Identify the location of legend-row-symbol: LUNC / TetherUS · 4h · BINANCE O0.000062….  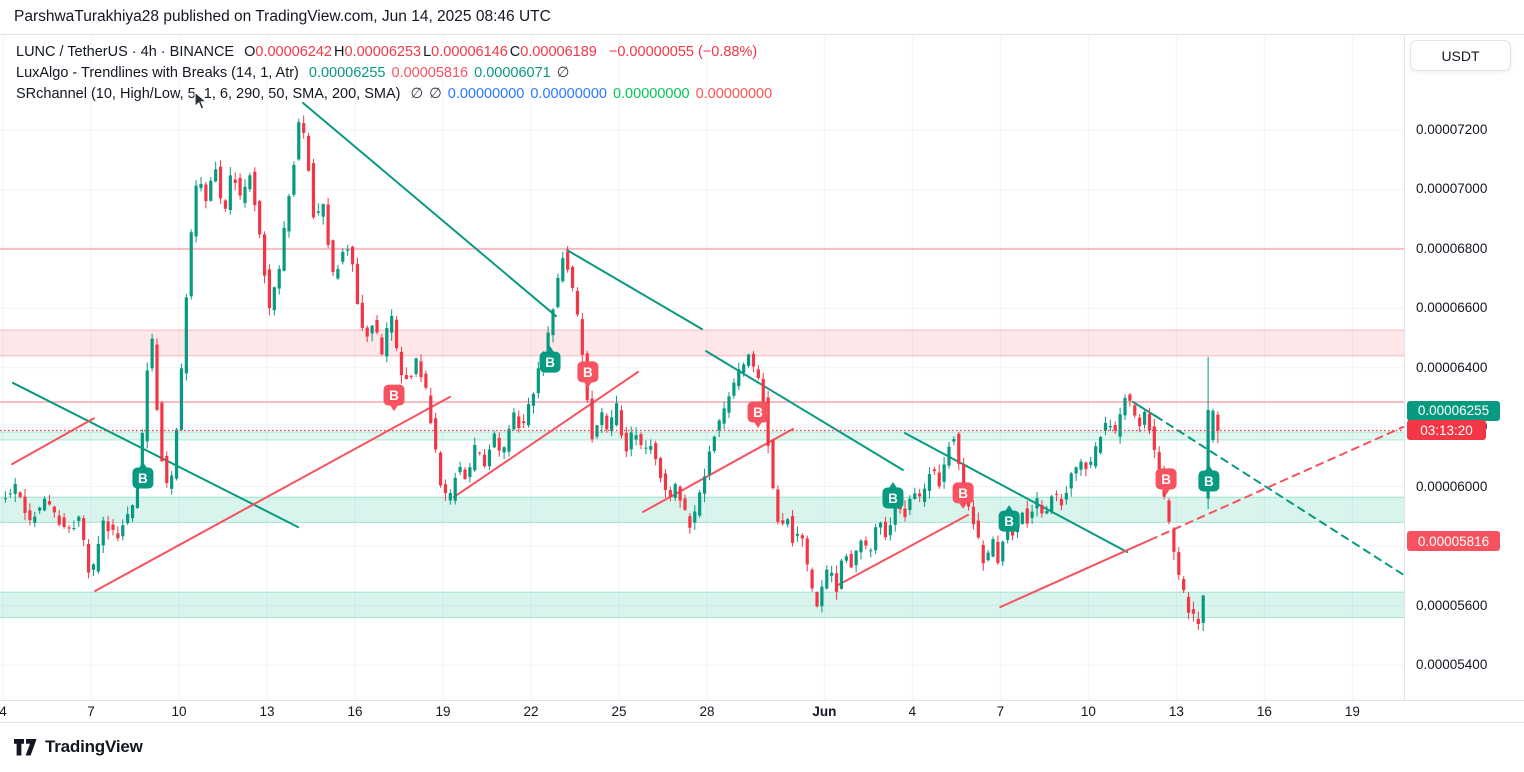
(397, 54).